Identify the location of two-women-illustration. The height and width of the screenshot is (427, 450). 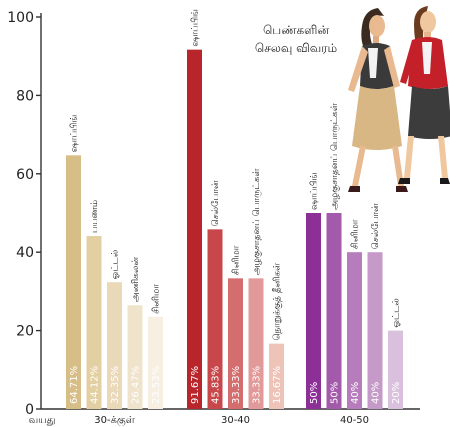
(399, 99).